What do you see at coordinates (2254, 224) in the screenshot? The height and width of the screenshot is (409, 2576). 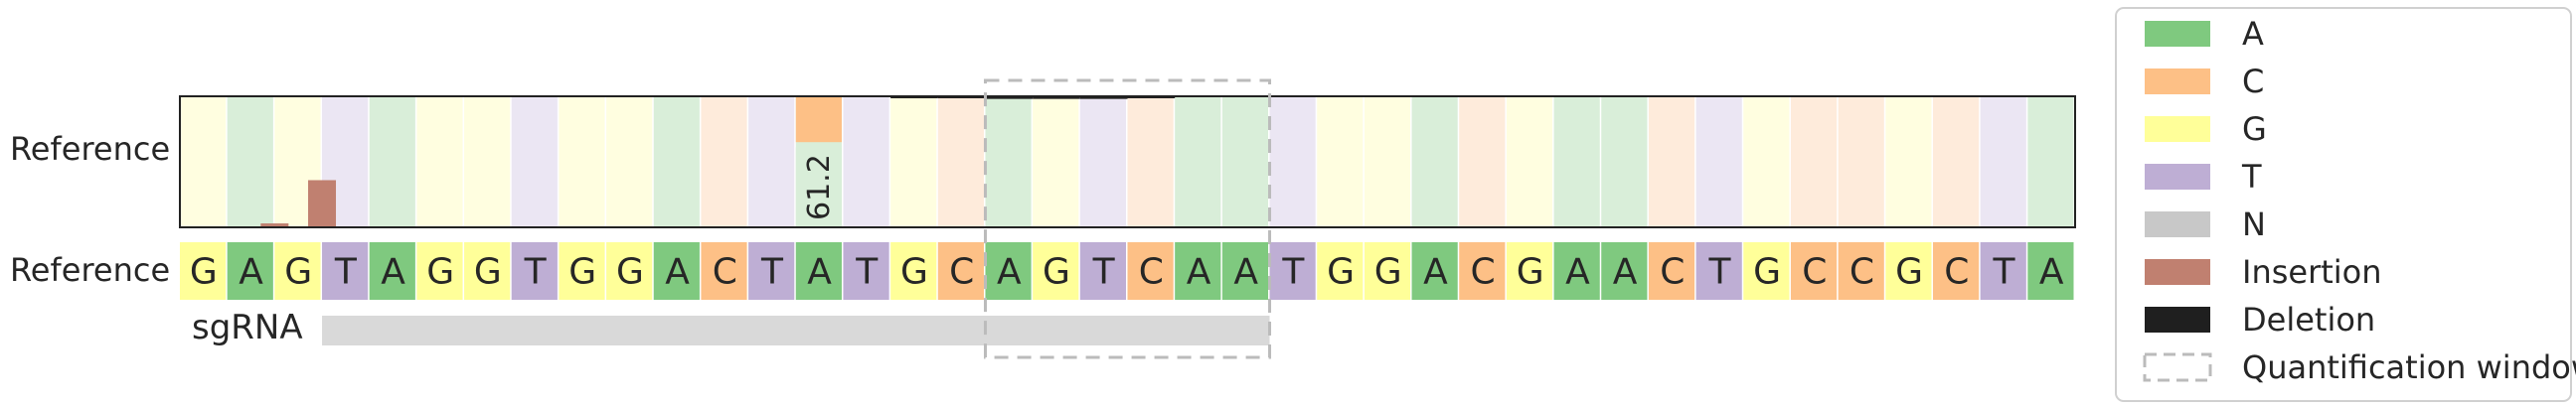 I see `legend-label: N` at bounding box center [2254, 224].